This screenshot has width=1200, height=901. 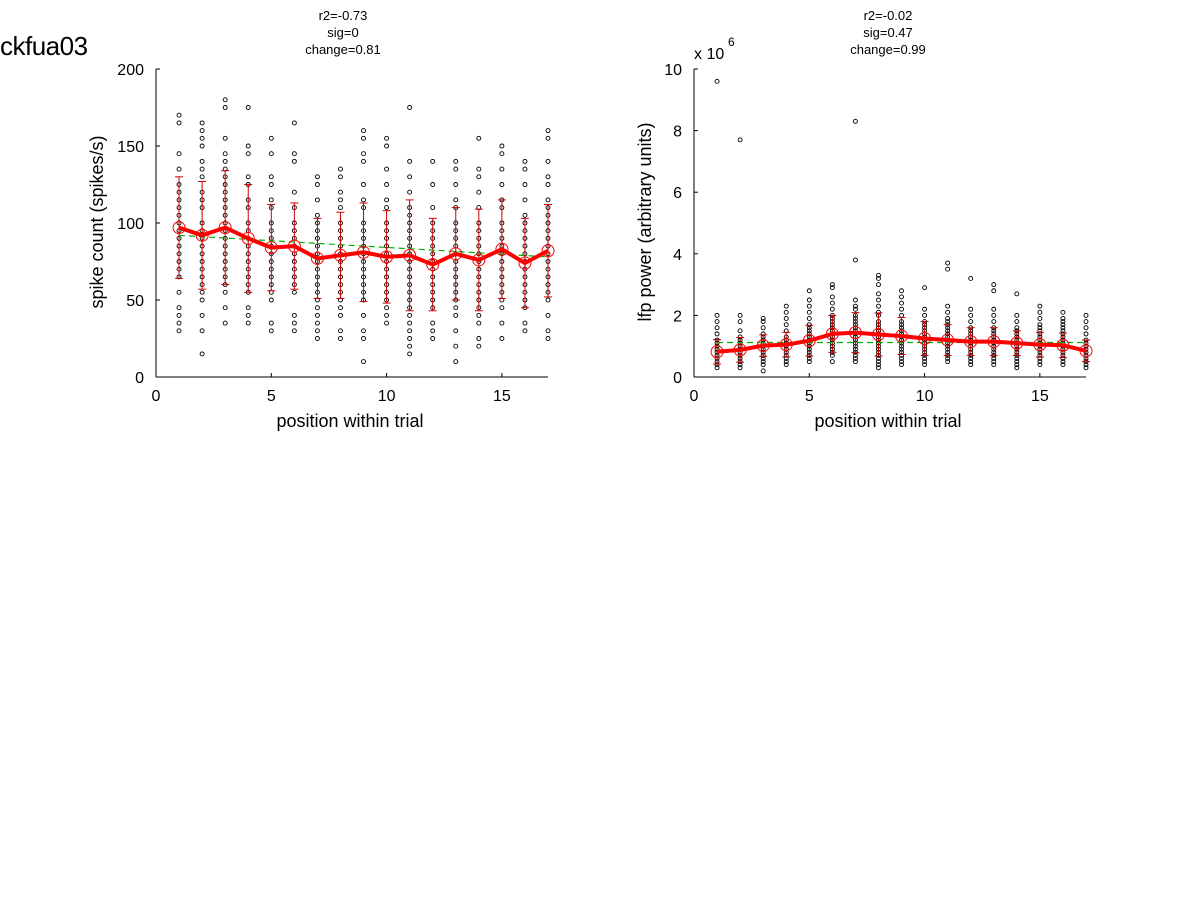 What do you see at coordinates (887, 421) in the screenshot?
I see `x-axis-label: position within trial` at bounding box center [887, 421].